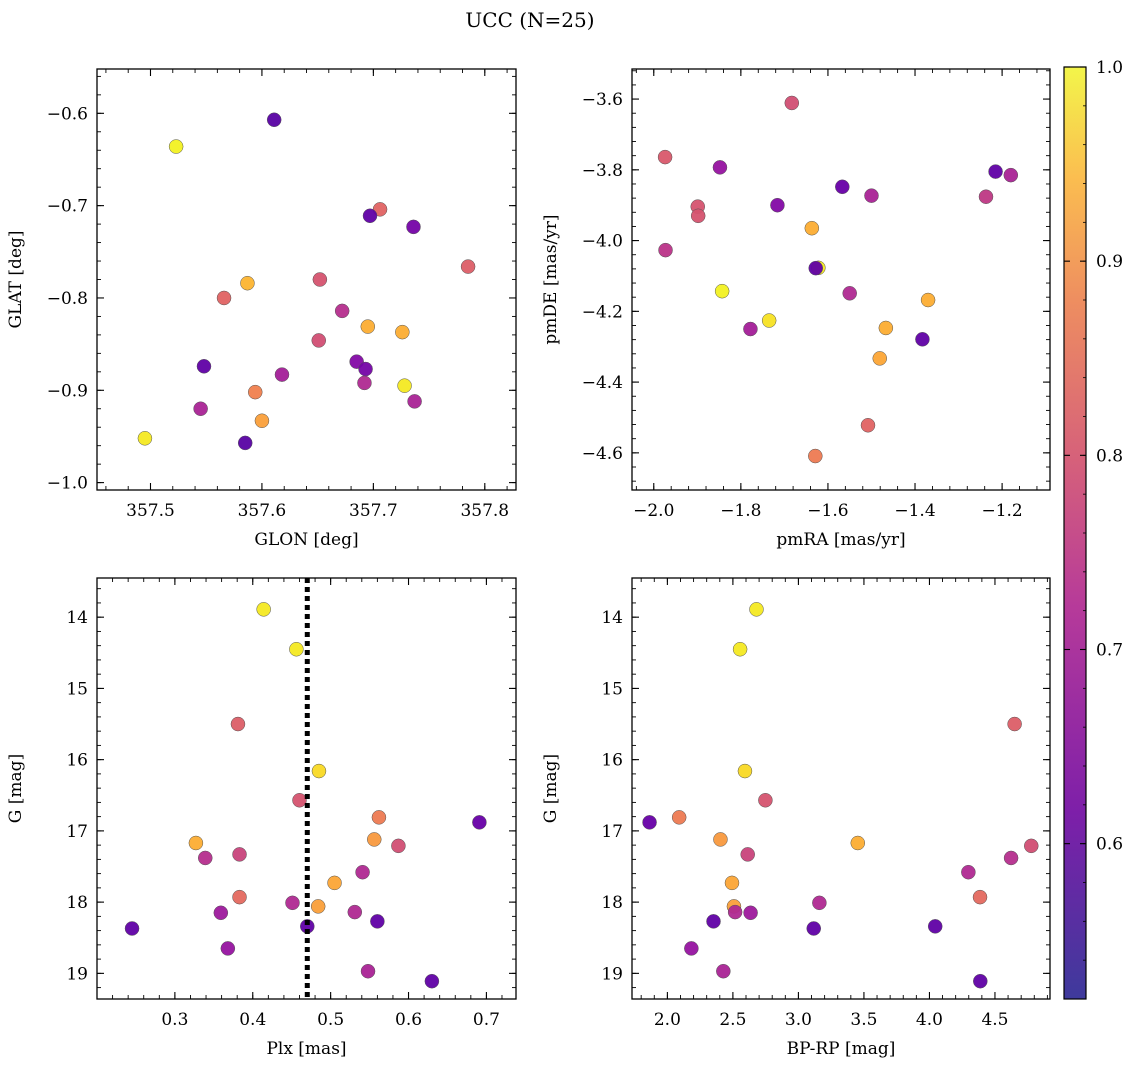  I want to click on x-tick-label: 357.8, so click(484, 511).